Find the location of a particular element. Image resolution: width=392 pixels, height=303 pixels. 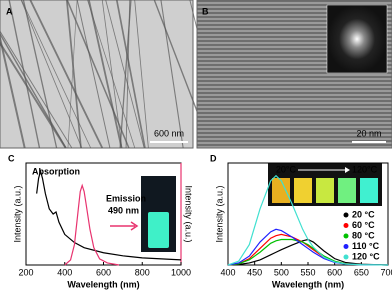

x-tick-label: 550 is located at coordinates (307, 272).